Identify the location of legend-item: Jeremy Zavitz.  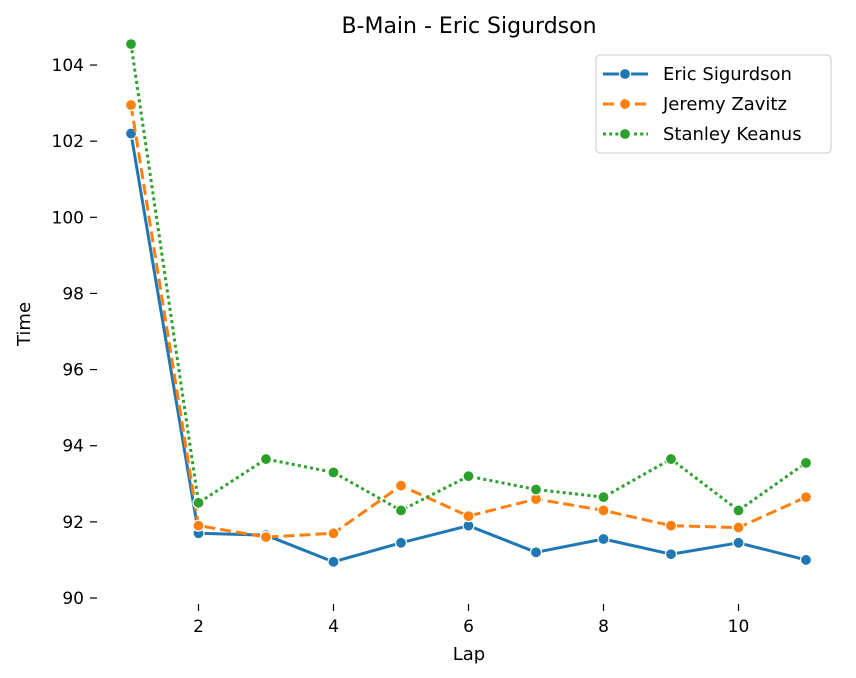
(695, 104).